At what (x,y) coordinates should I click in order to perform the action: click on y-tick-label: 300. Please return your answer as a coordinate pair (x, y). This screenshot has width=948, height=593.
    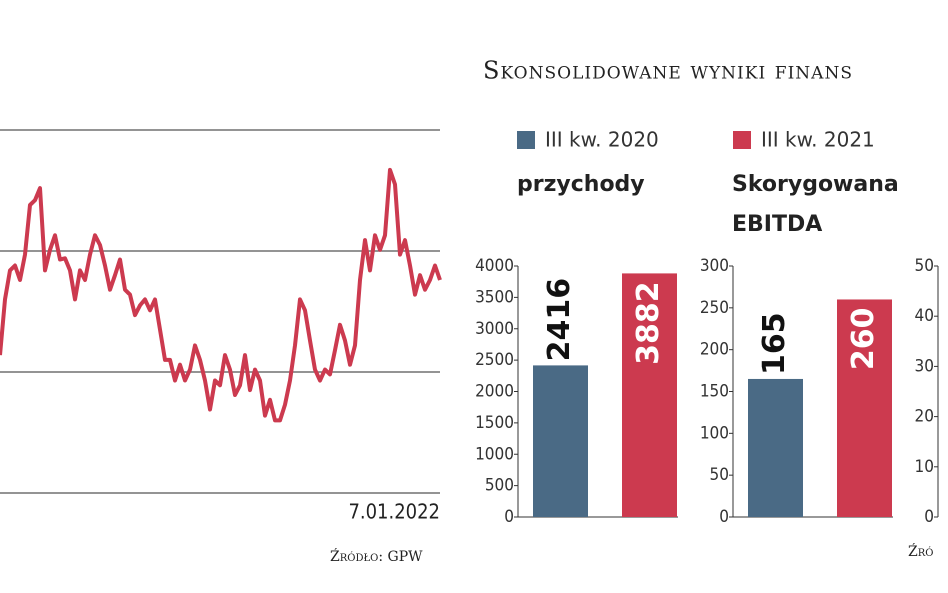
    Looking at the image, I should click on (714, 266).